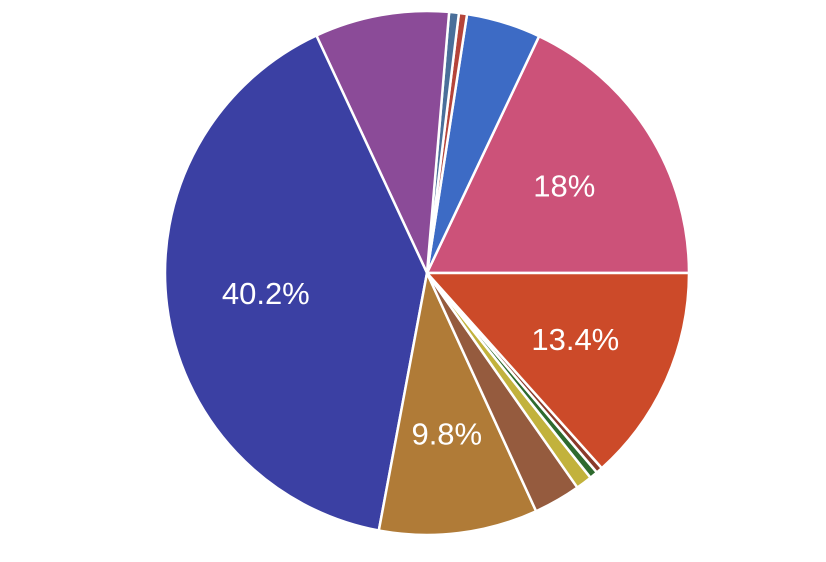  What do you see at coordinates (575, 339) in the screenshot?
I see `slice-label-12: 13.4%` at bounding box center [575, 339].